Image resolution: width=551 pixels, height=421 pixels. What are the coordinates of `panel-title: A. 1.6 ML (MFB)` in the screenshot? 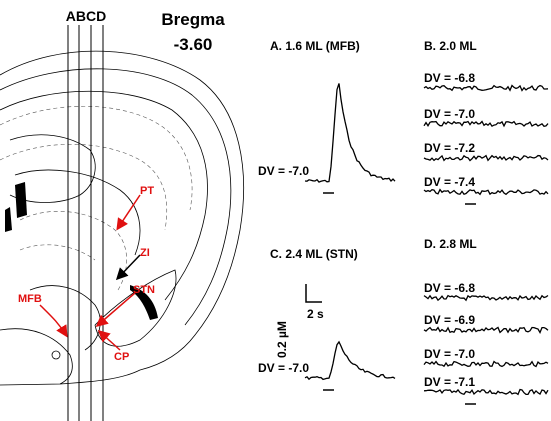 It's located at (315, 46).